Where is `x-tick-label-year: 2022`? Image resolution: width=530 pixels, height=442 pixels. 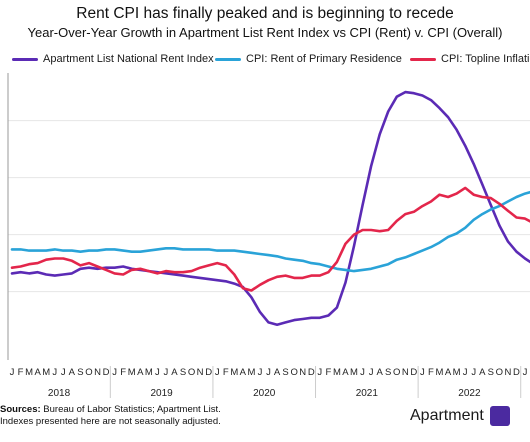
x-tick-label-year: 2022 is located at coordinates (469, 393).